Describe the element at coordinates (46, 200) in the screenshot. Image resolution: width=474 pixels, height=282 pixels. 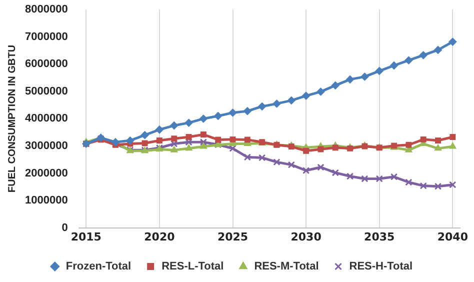
I see `y-tick-label: 1000000` at that location.